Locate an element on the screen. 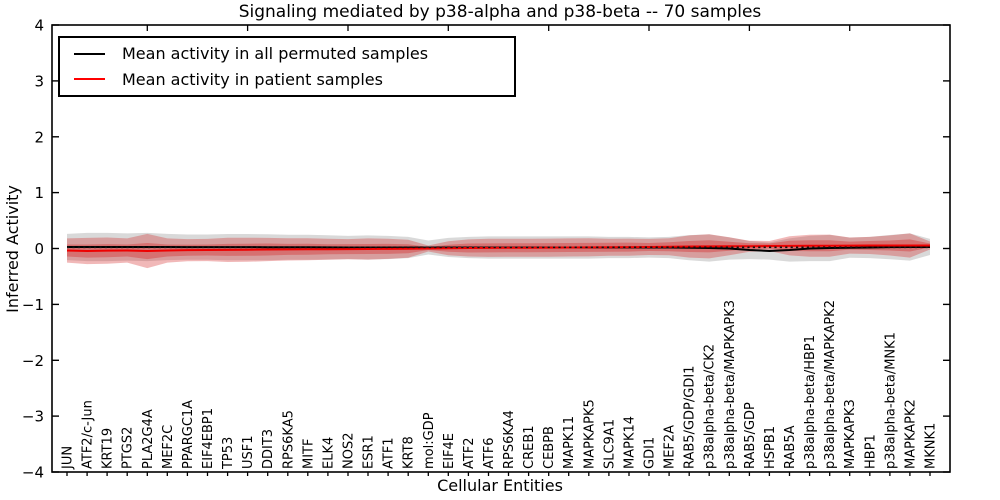 The image size is (1000, 500). x-tick-label: NOS2 is located at coordinates (349, 451).